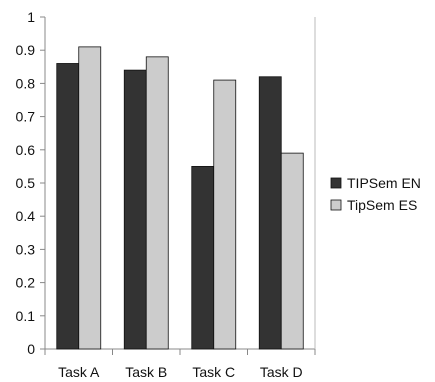 This screenshot has width=435, height=382. Describe the element at coordinates (26, 316) in the screenshot. I see `y-tick-label: 0.1` at that location.